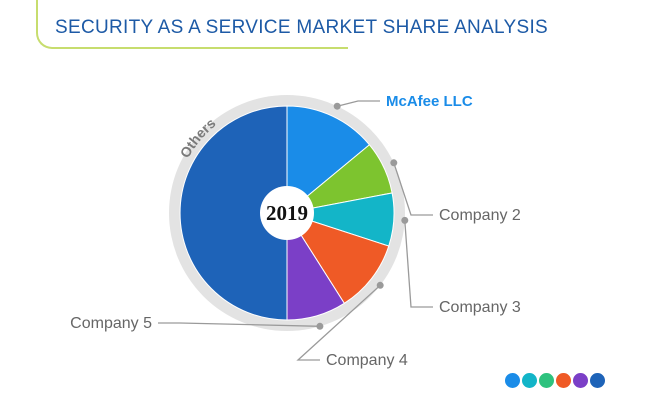 The height and width of the screenshot is (410, 648). What do you see at coordinates (358, 103) in the screenshot?
I see `leader-line-mcafee-llc` at bounding box center [358, 103].